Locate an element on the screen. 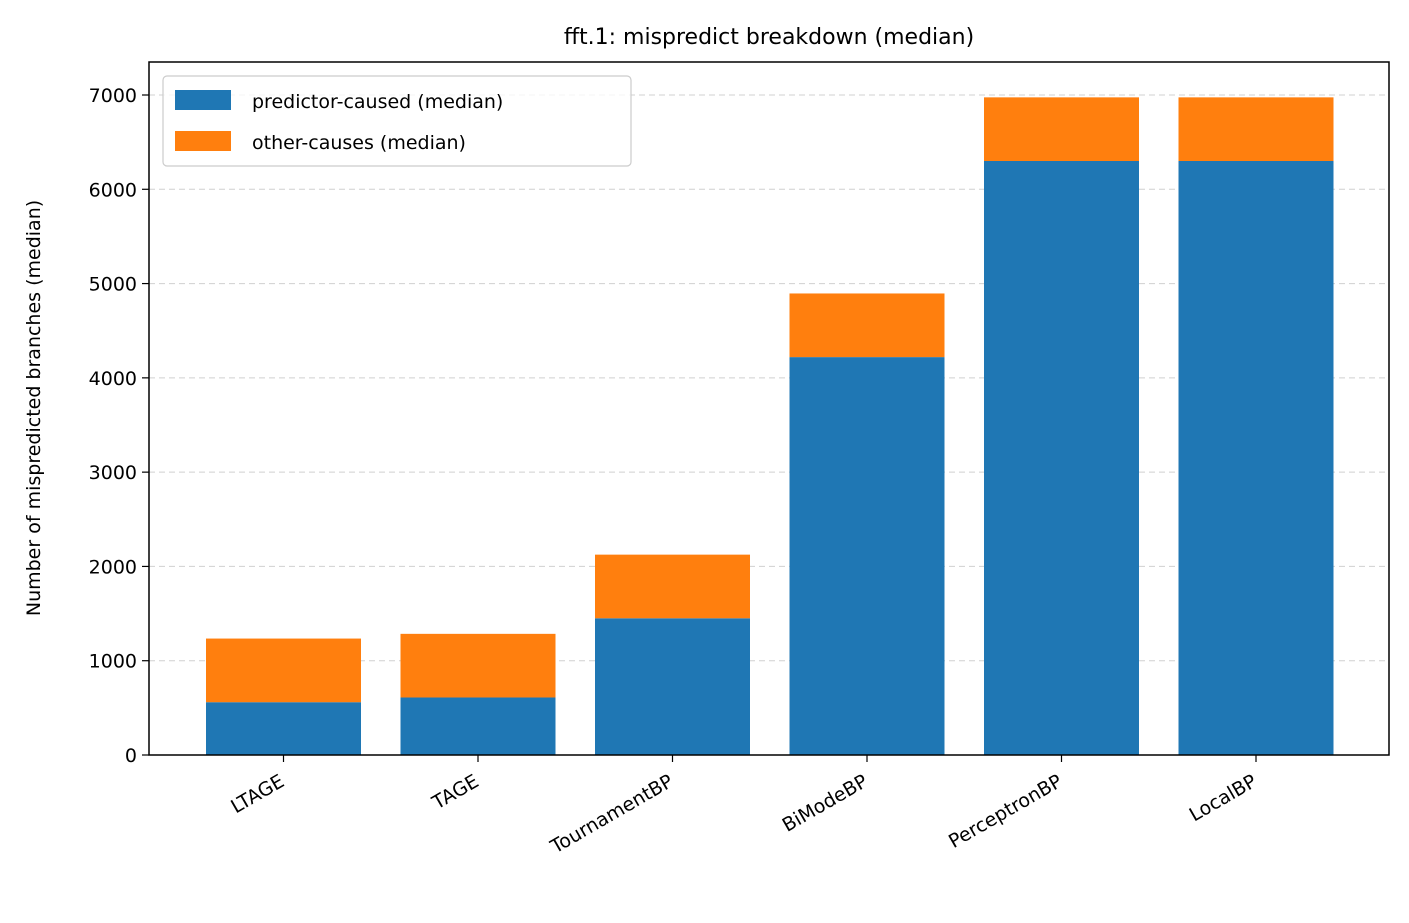  bar-tage-predictor-caused is located at coordinates (478, 726).